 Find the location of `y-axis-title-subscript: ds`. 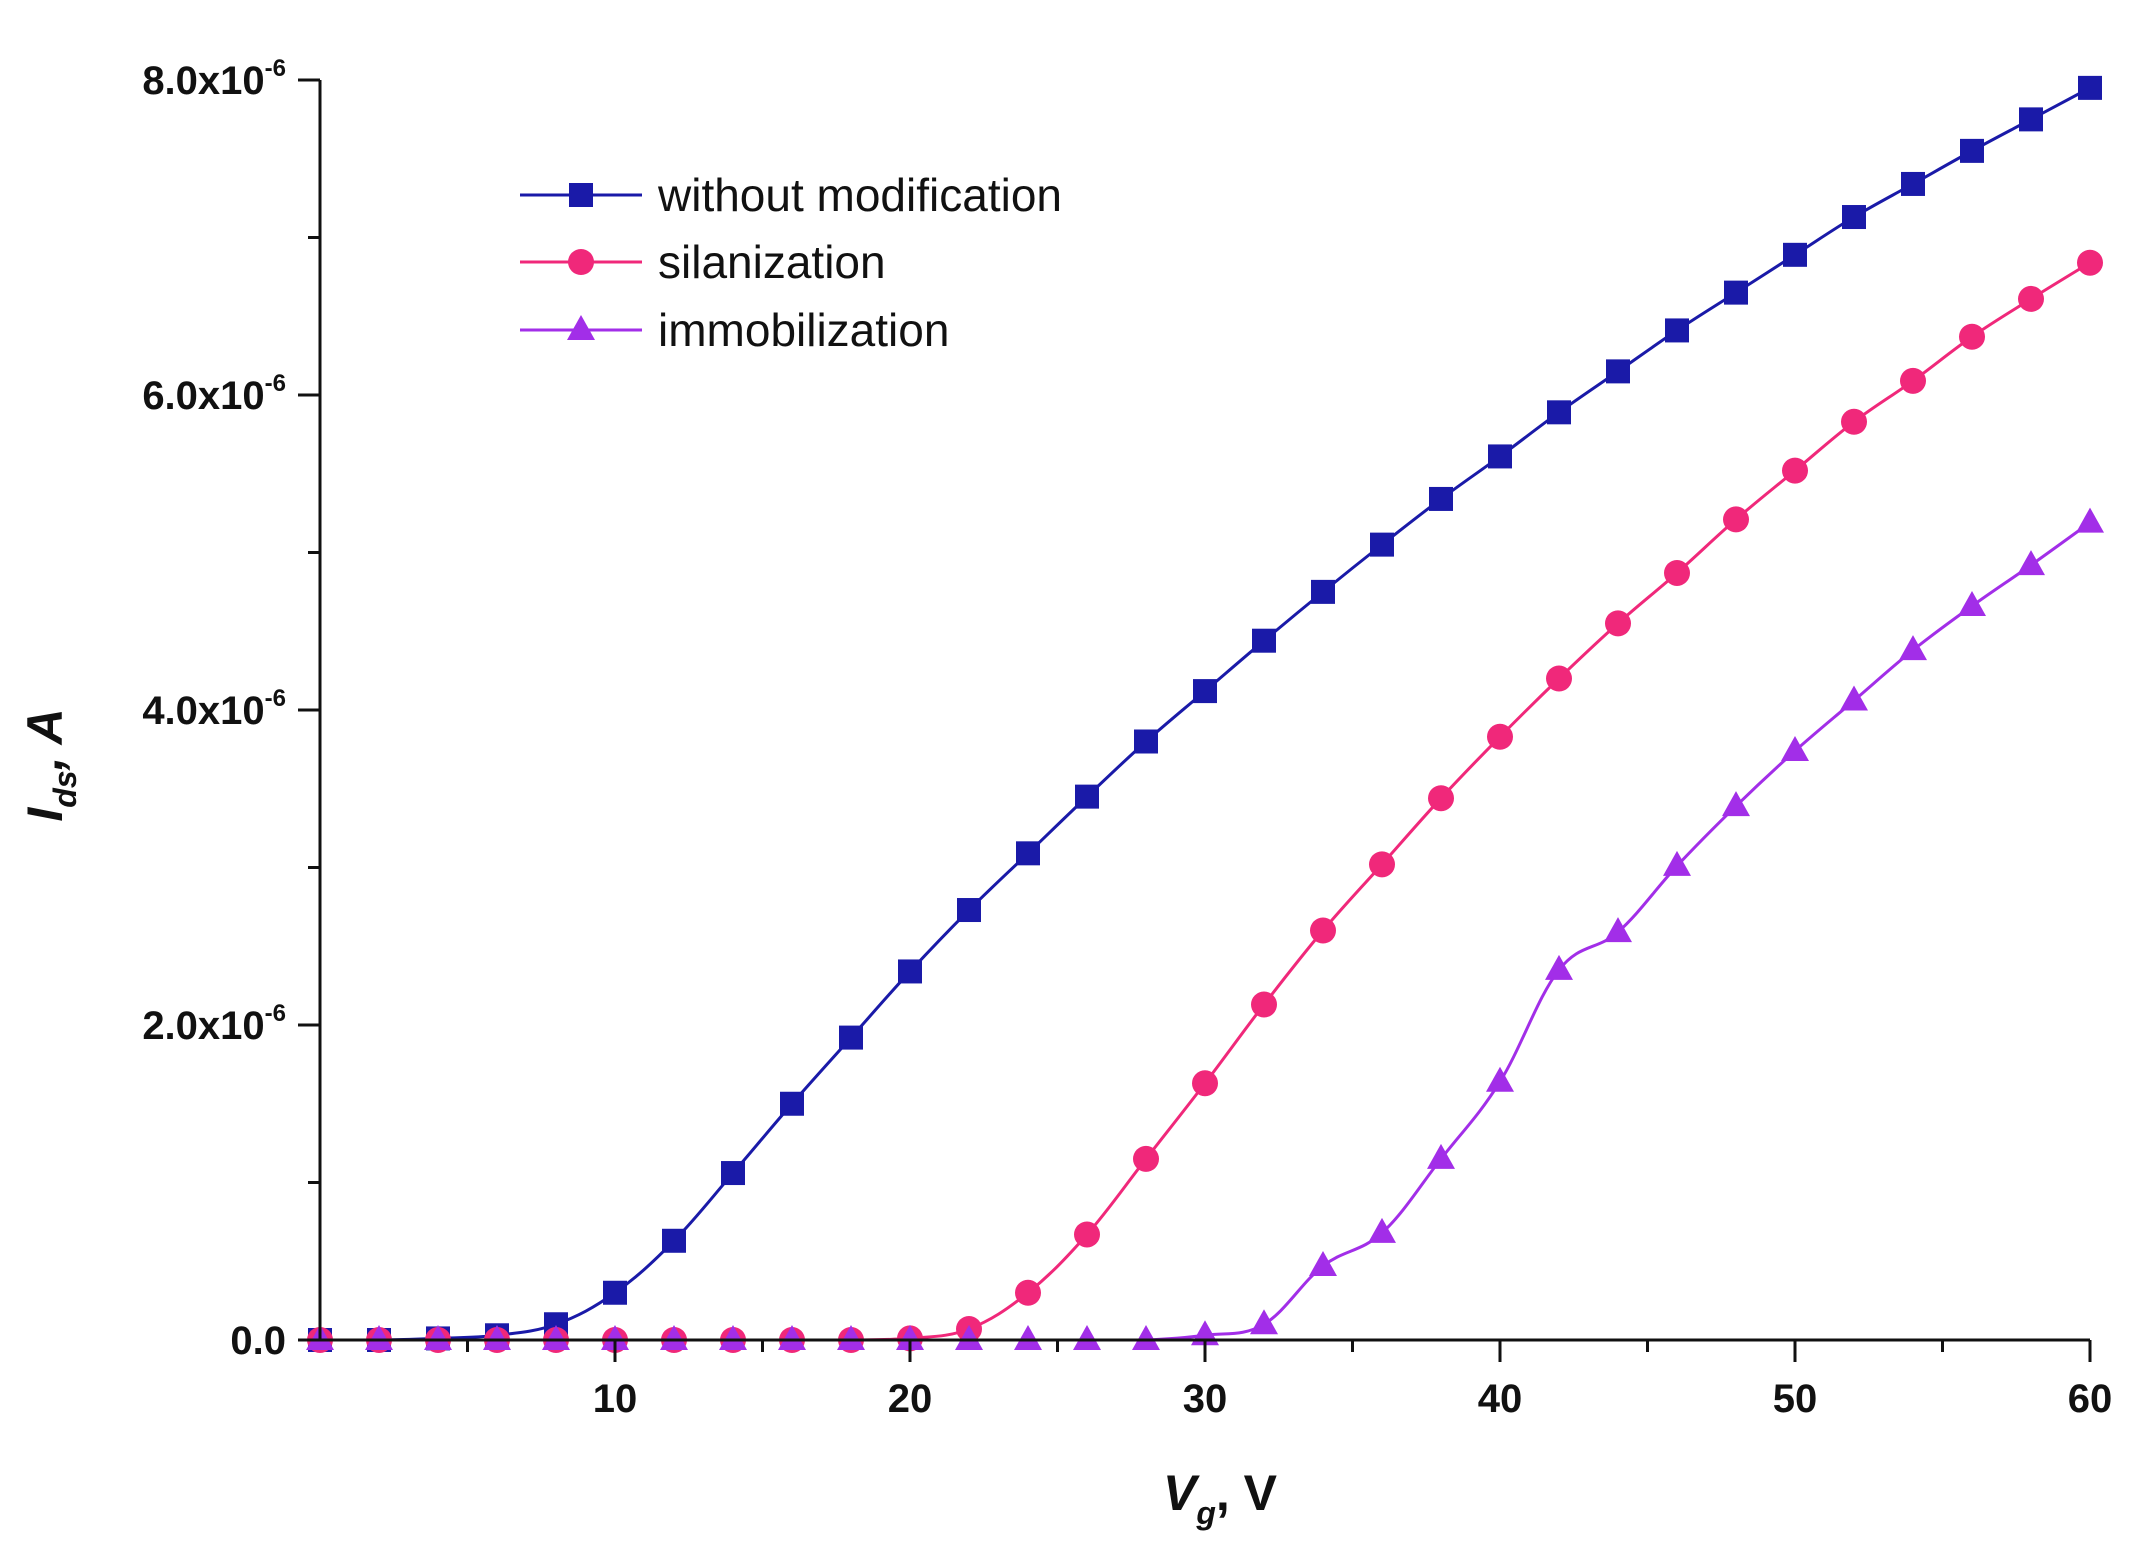

y-axis-title-subscript: ds is located at coordinates (65, 788).